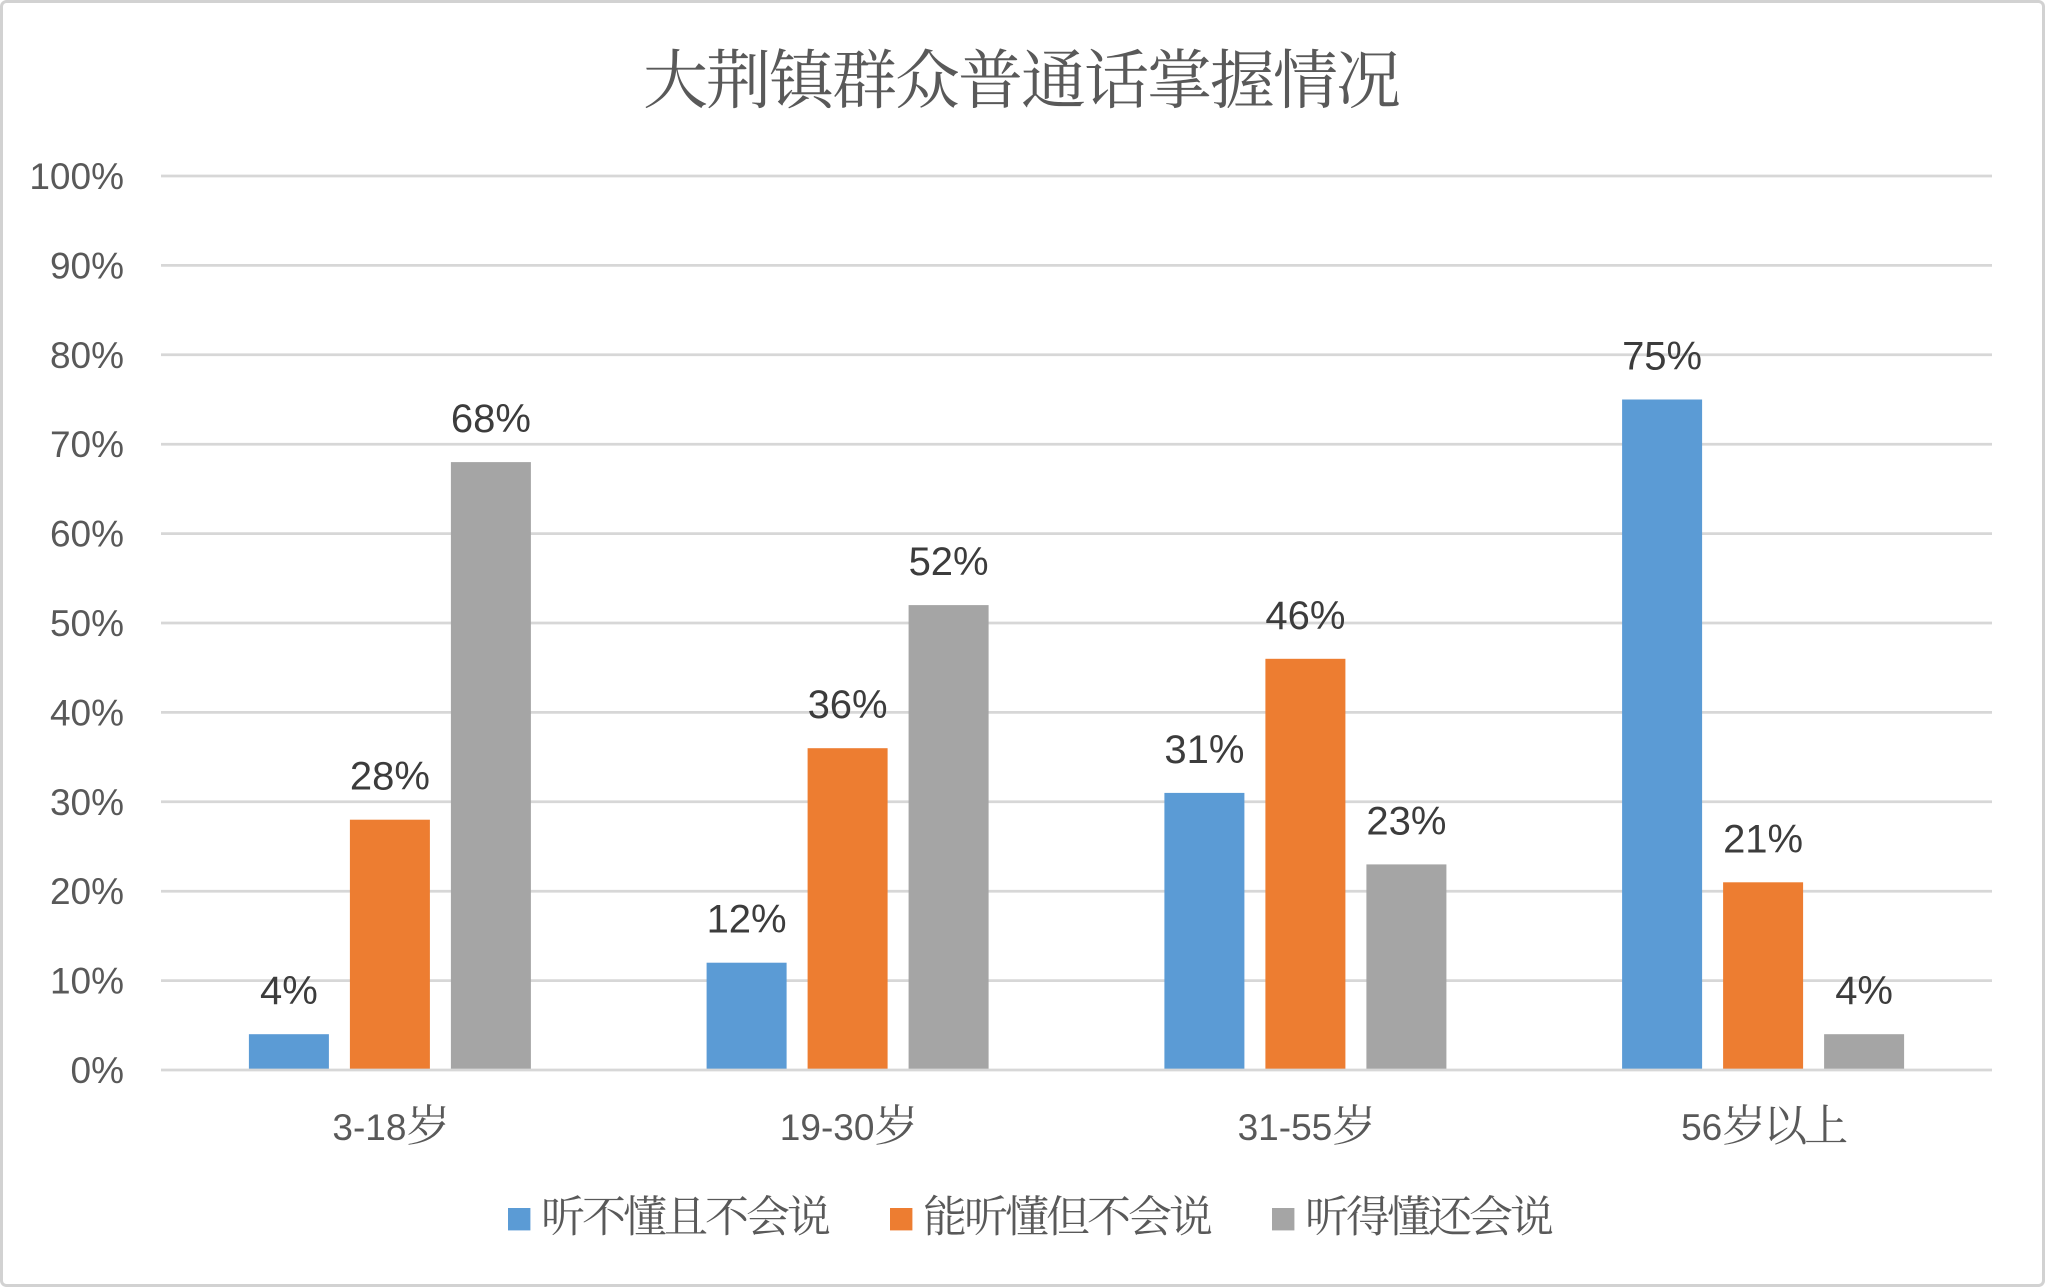  What do you see at coordinates (87, 712) in the screenshot?
I see `svg-text: 40%` at bounding box center [87, 712].